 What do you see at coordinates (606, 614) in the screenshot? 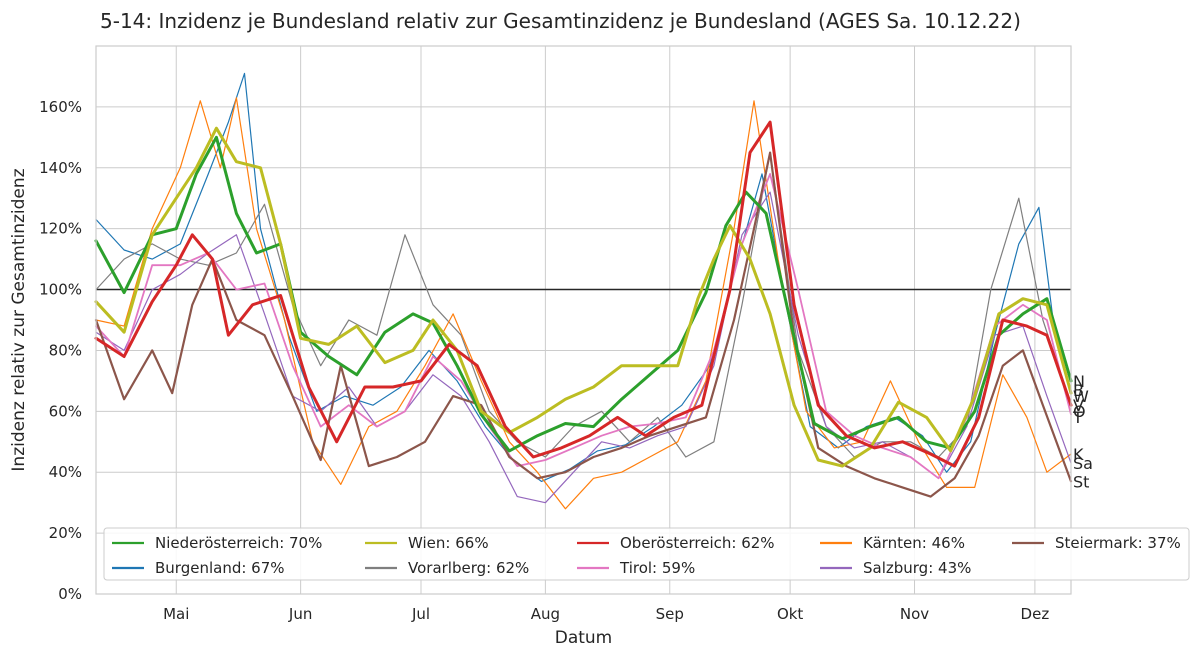
I see `x-tick-labels: Mai Jun Jul Aug Sep Okt Nov Dez` at bounding box center [606, 614].